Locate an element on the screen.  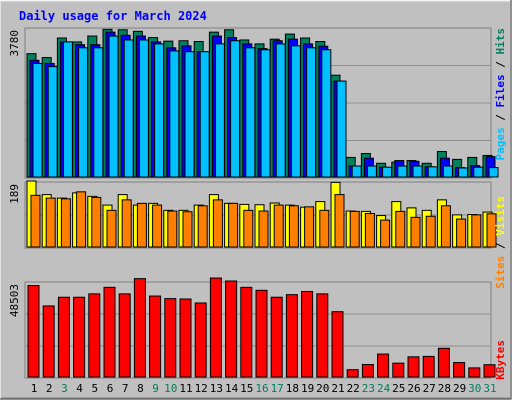
x-tick-label-day-2: 2 is located at coordinates (49, 388).